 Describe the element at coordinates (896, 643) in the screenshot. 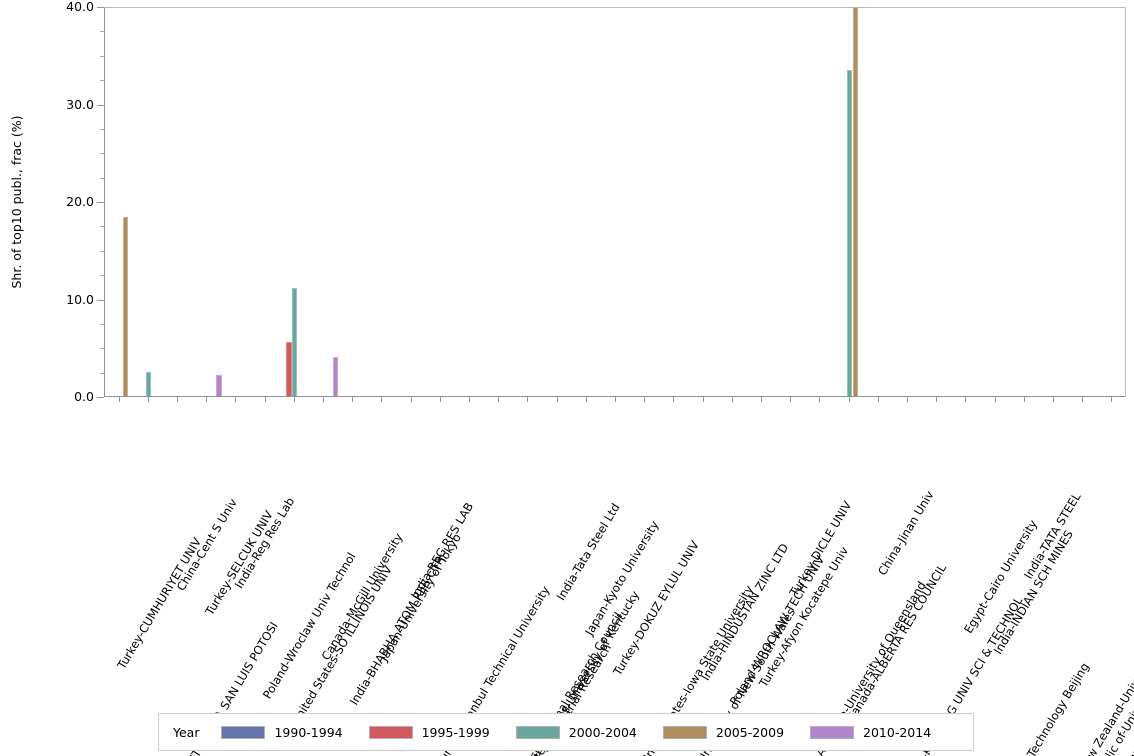

I see `x-tick-label-text: Canada-ALBERTA RES COUNCIL` at that location.